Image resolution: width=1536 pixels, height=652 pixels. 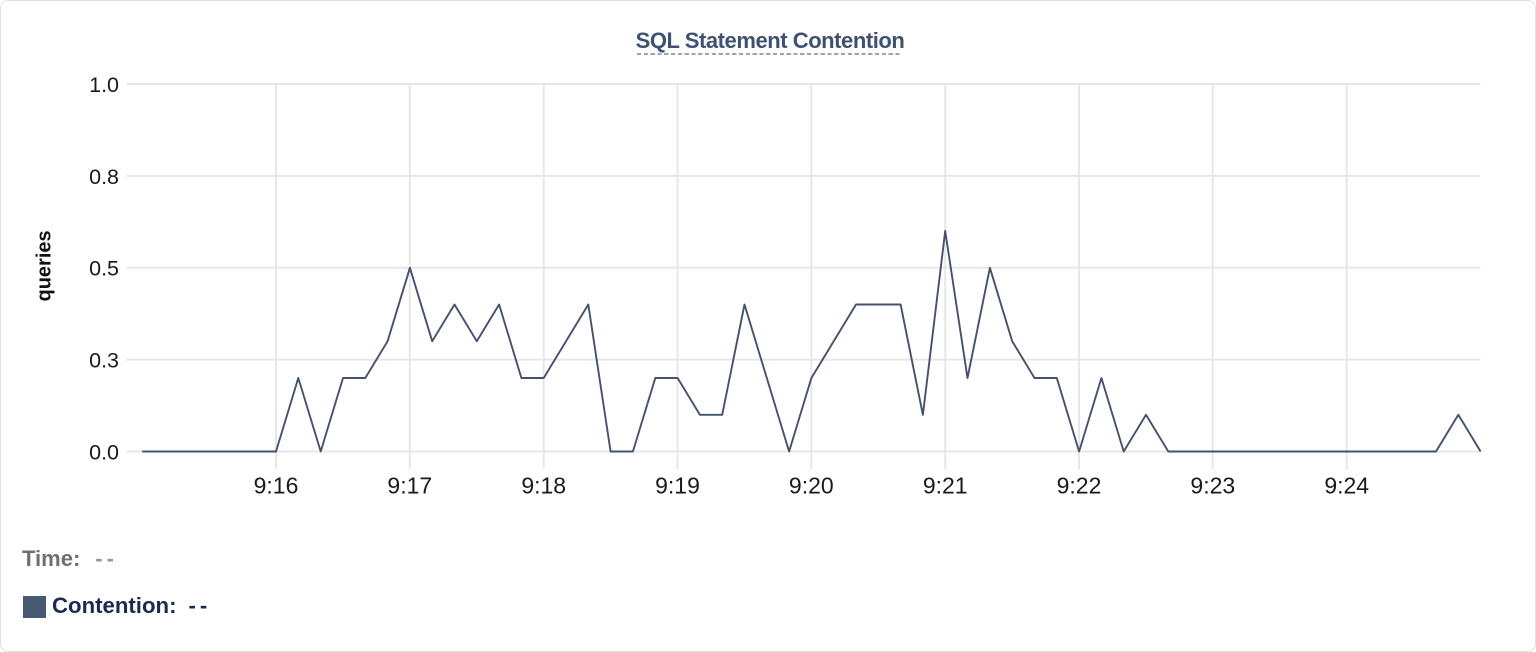 What do you see at coordinates (677, 486) in the screenshot?
I see `svg-text: 9:19` at bounding box center [677, 486].